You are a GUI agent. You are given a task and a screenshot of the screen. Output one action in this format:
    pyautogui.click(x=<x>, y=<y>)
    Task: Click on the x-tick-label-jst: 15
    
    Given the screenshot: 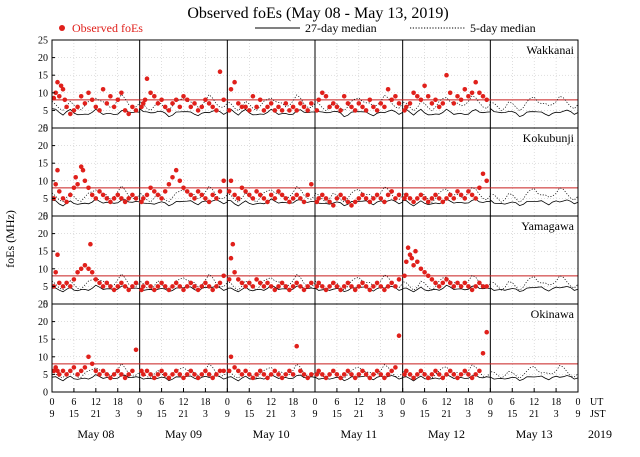 What is the action you would take?
    pyautogui.click(x=249, y=414)
    